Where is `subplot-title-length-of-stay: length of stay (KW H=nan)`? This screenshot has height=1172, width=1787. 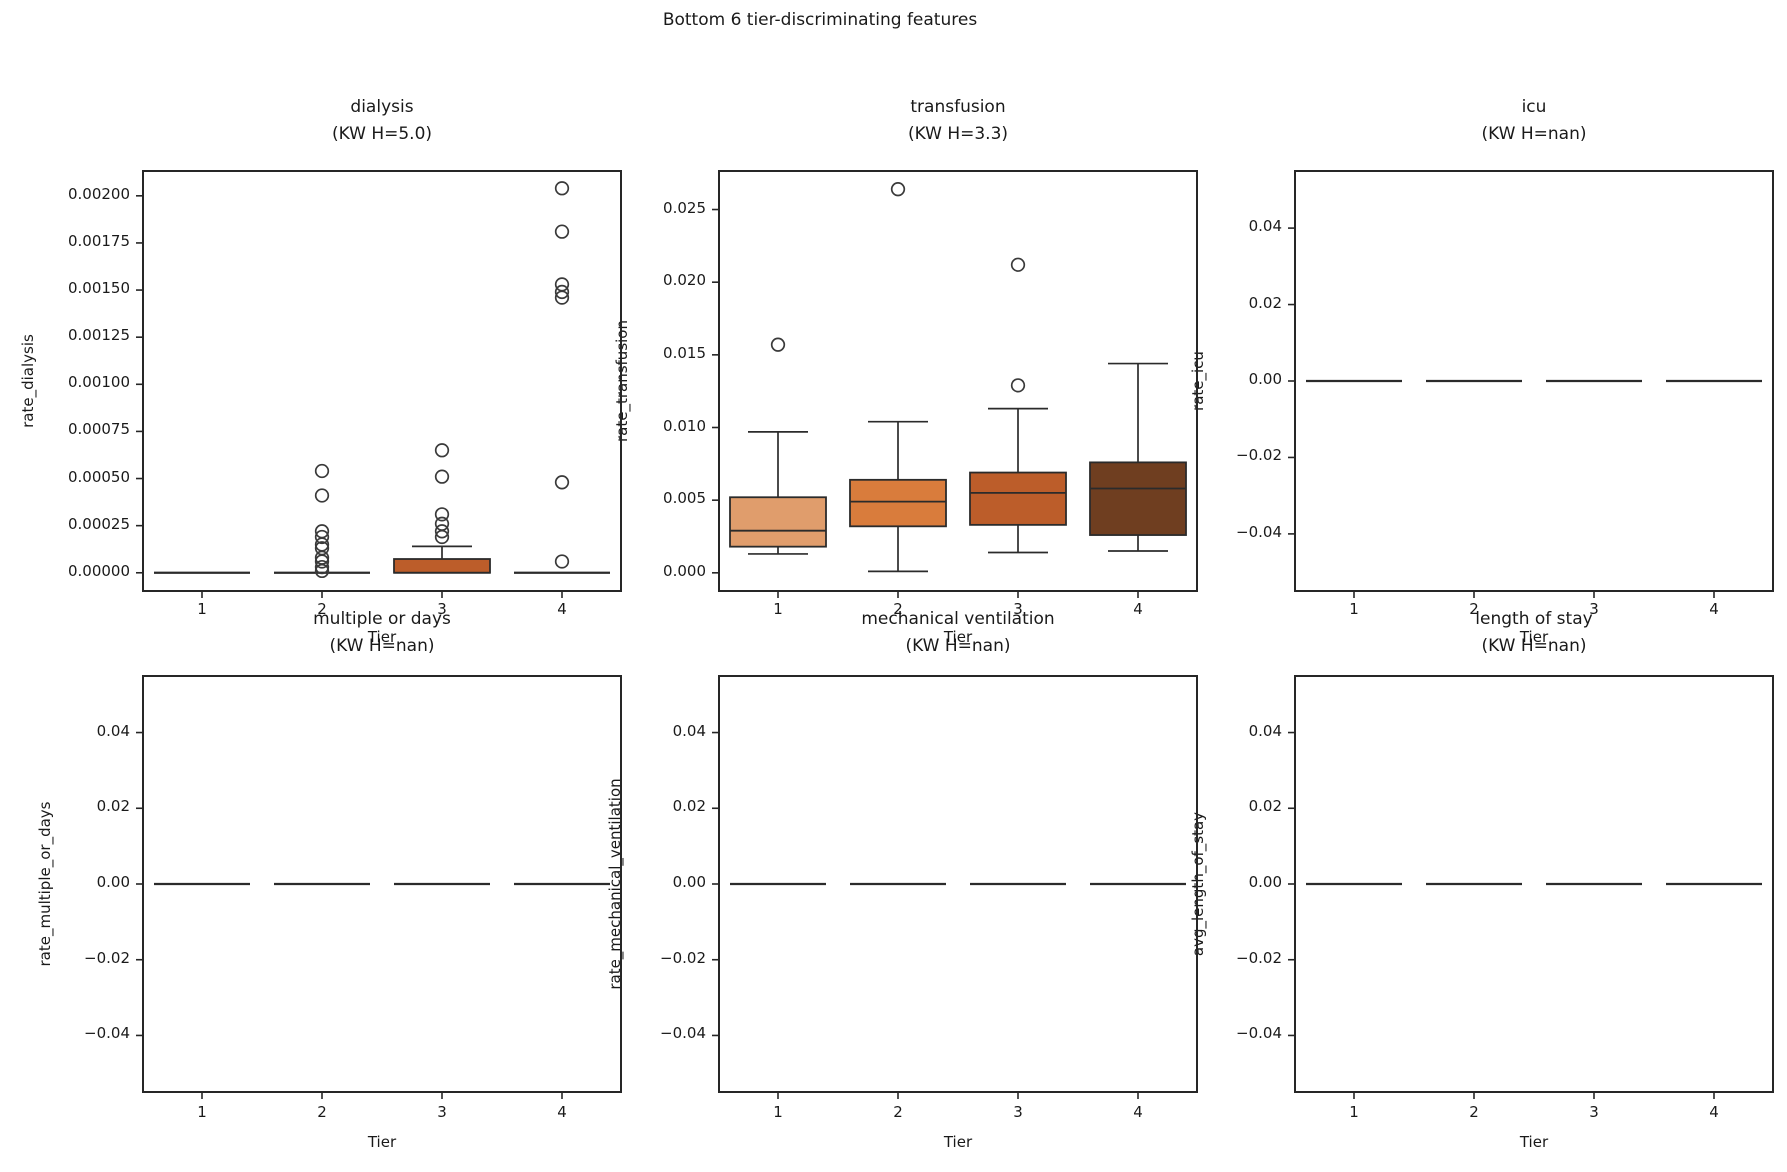 subplot-title-length-of-stay: length of stay (KW H=nan) is located at coordinates (1534, 633).